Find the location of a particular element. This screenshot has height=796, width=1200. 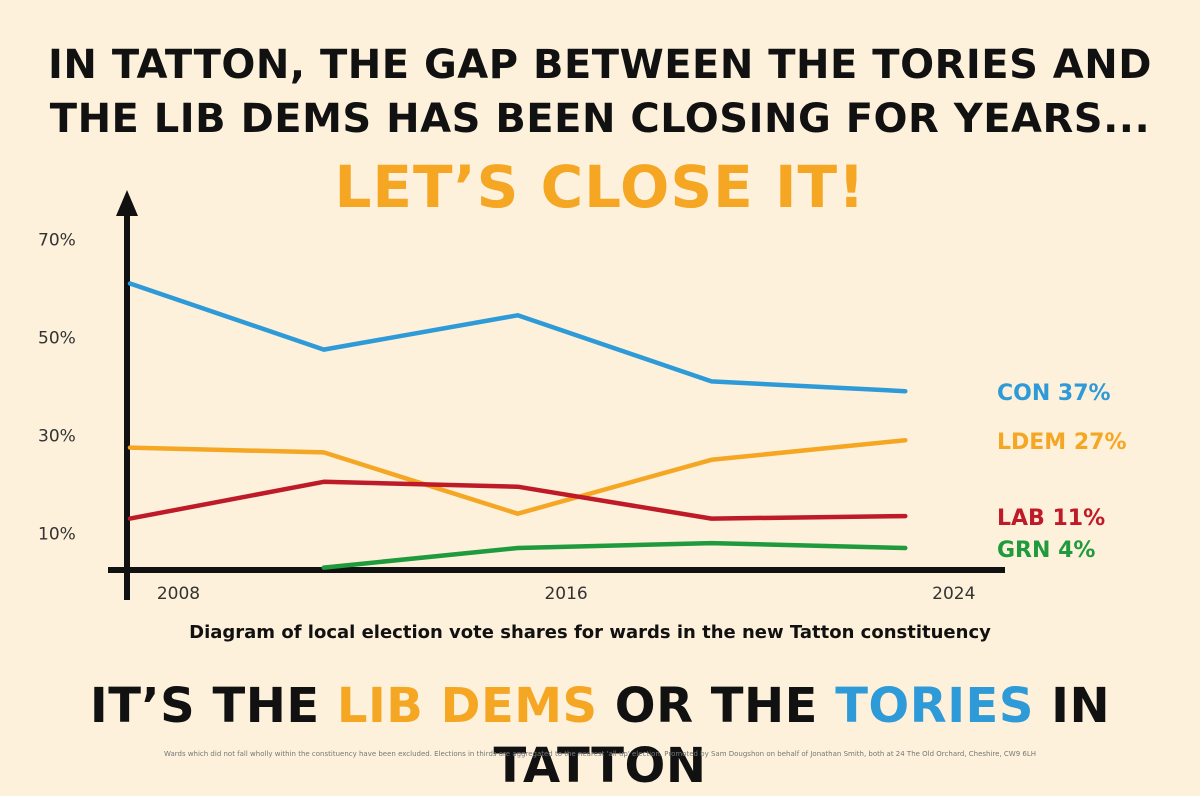

series-line-ldem is located at coordinates (517, 476).